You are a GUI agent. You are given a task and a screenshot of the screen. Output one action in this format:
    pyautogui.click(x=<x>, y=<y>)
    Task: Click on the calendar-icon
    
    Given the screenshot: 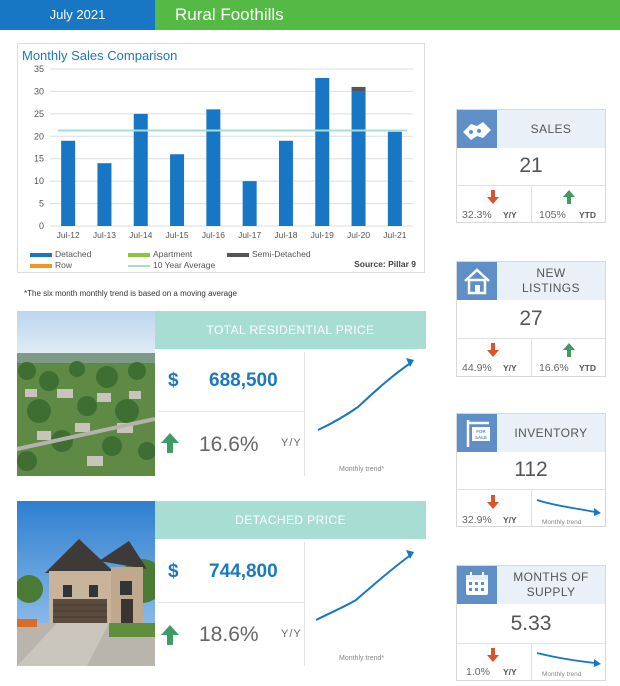 What is the action you would take?
    pyautogui.click(x=477, y=585)
    